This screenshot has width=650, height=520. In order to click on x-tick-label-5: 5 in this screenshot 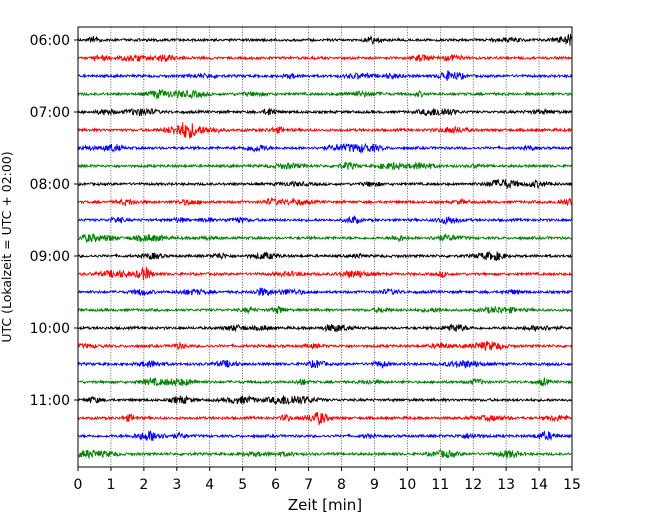, I will do `click(242, 485)`.